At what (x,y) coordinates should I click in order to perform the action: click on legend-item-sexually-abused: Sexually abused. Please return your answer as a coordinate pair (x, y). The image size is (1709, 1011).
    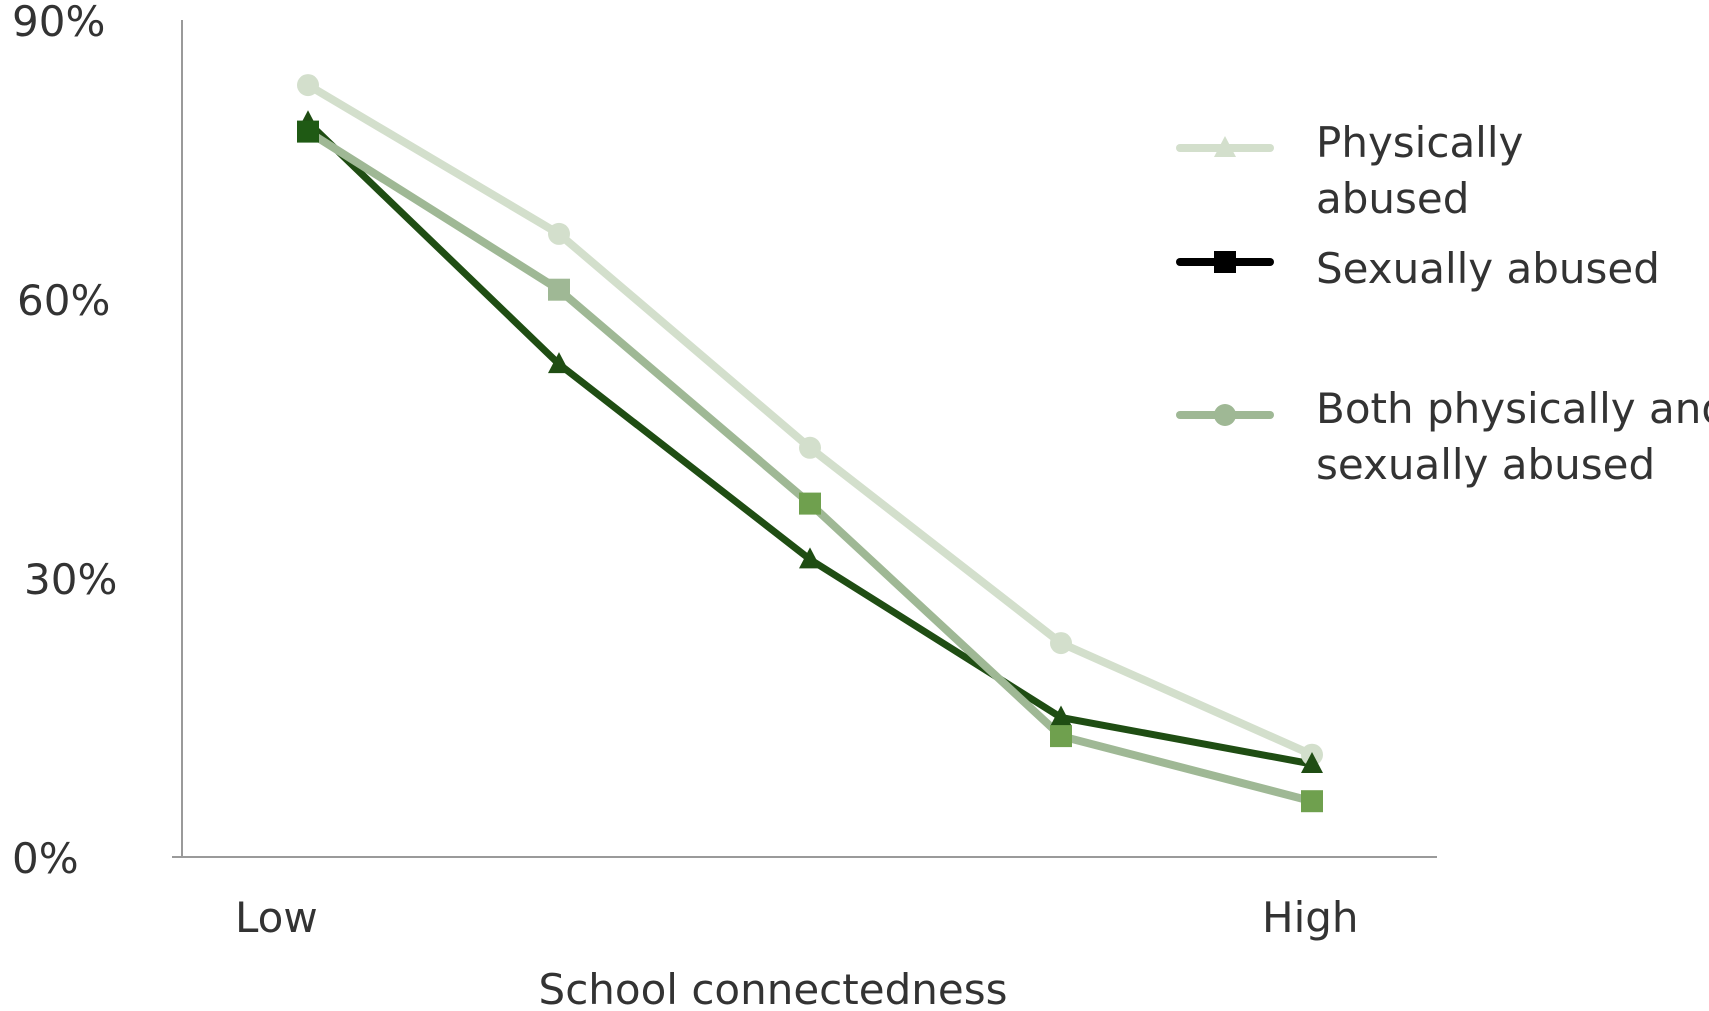
    Looking at the image, I should click on (1418, 268).